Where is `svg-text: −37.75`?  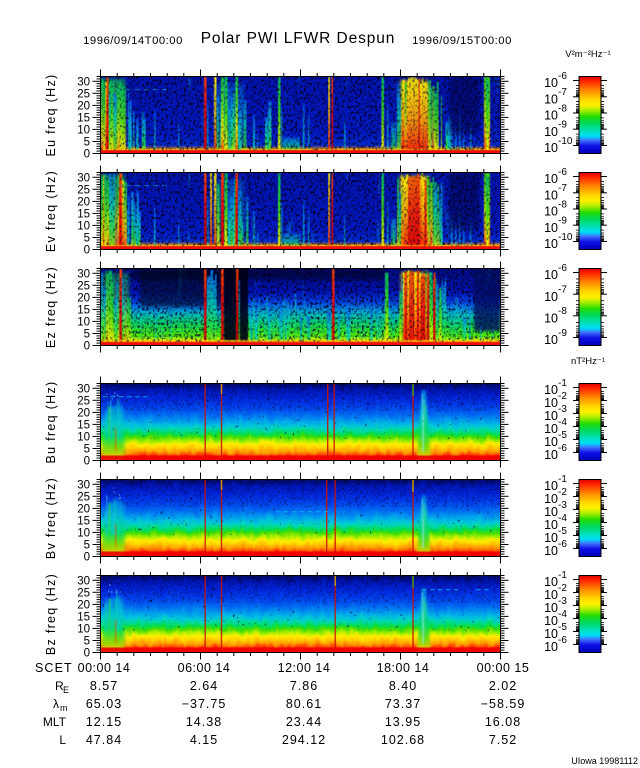 svg-text: −37.75 is located at coordinates (204, 704).